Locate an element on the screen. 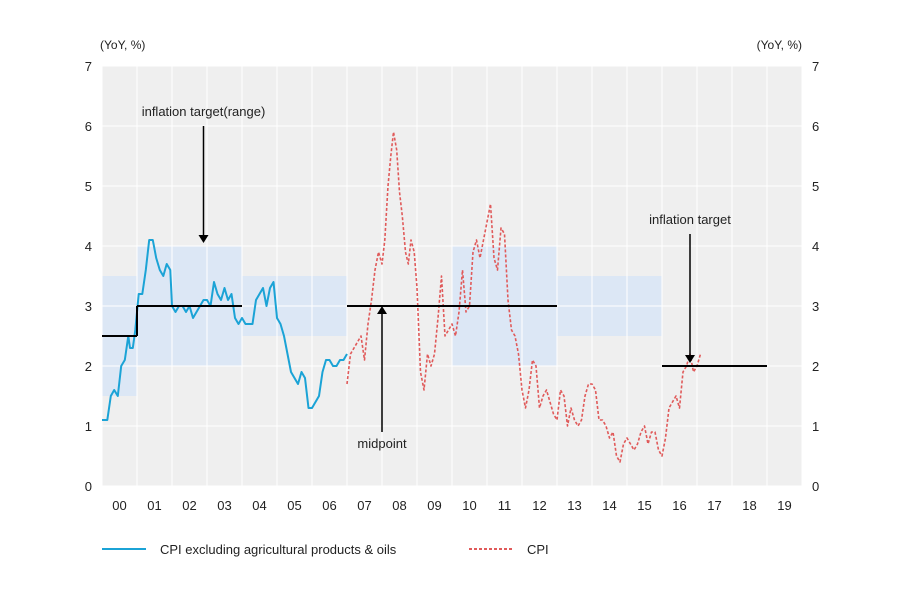 The width and height of the screenshot is (903, 603). legend-label-cpi: CPI is located at coordinates (538, 549).